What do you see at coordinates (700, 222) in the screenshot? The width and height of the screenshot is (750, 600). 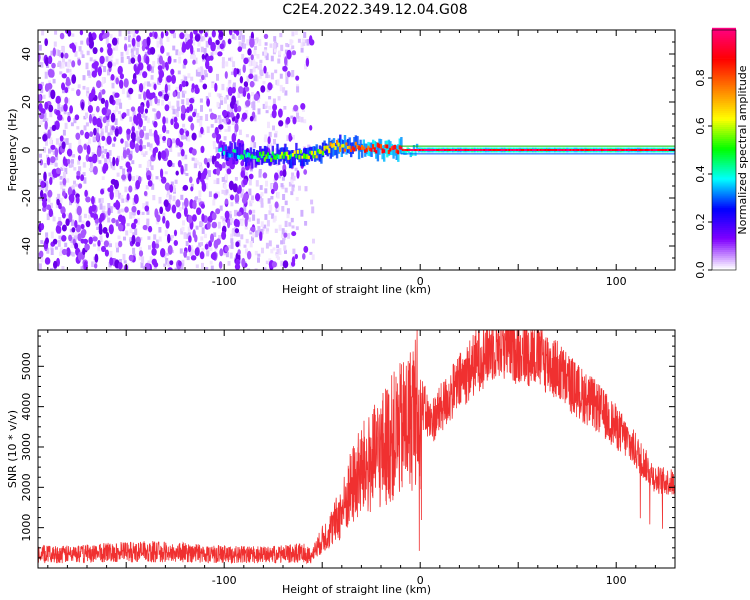 I see `colorbar-tick-label: 0.2` at bounding box center [700, 222].